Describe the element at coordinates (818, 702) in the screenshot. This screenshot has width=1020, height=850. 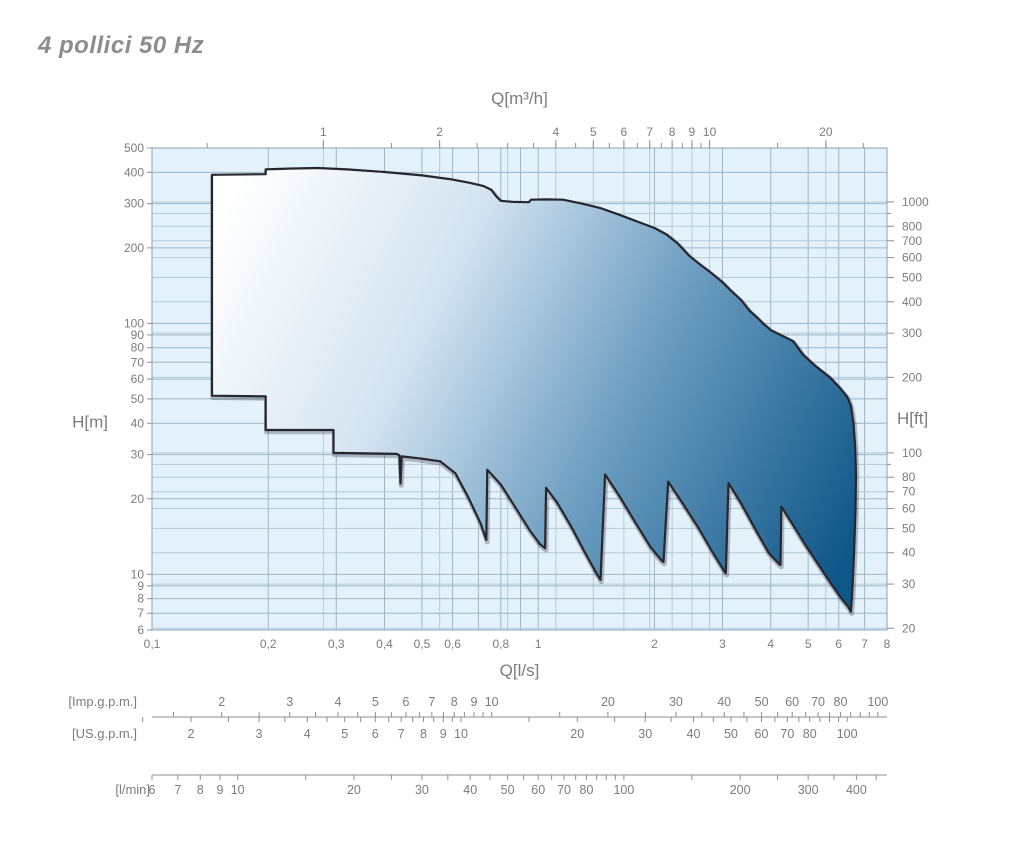
I see `imp-gpm-label: 70` at that location.